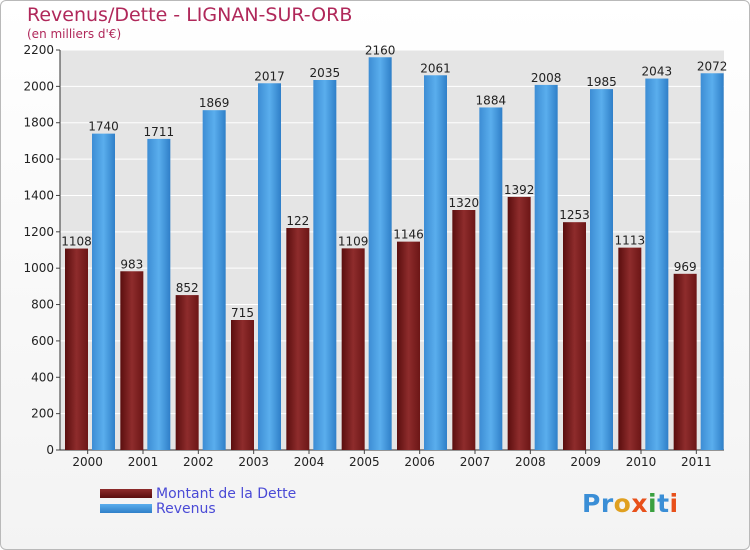  Describe the element at coordinates (574, 336) in the screenshot. I see `bar-debt-2009` at that location.